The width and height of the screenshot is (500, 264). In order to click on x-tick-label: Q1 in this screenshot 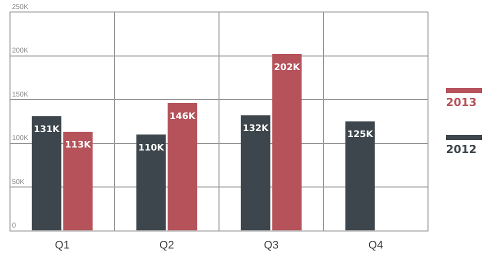, I will do `click(62, 245)`.